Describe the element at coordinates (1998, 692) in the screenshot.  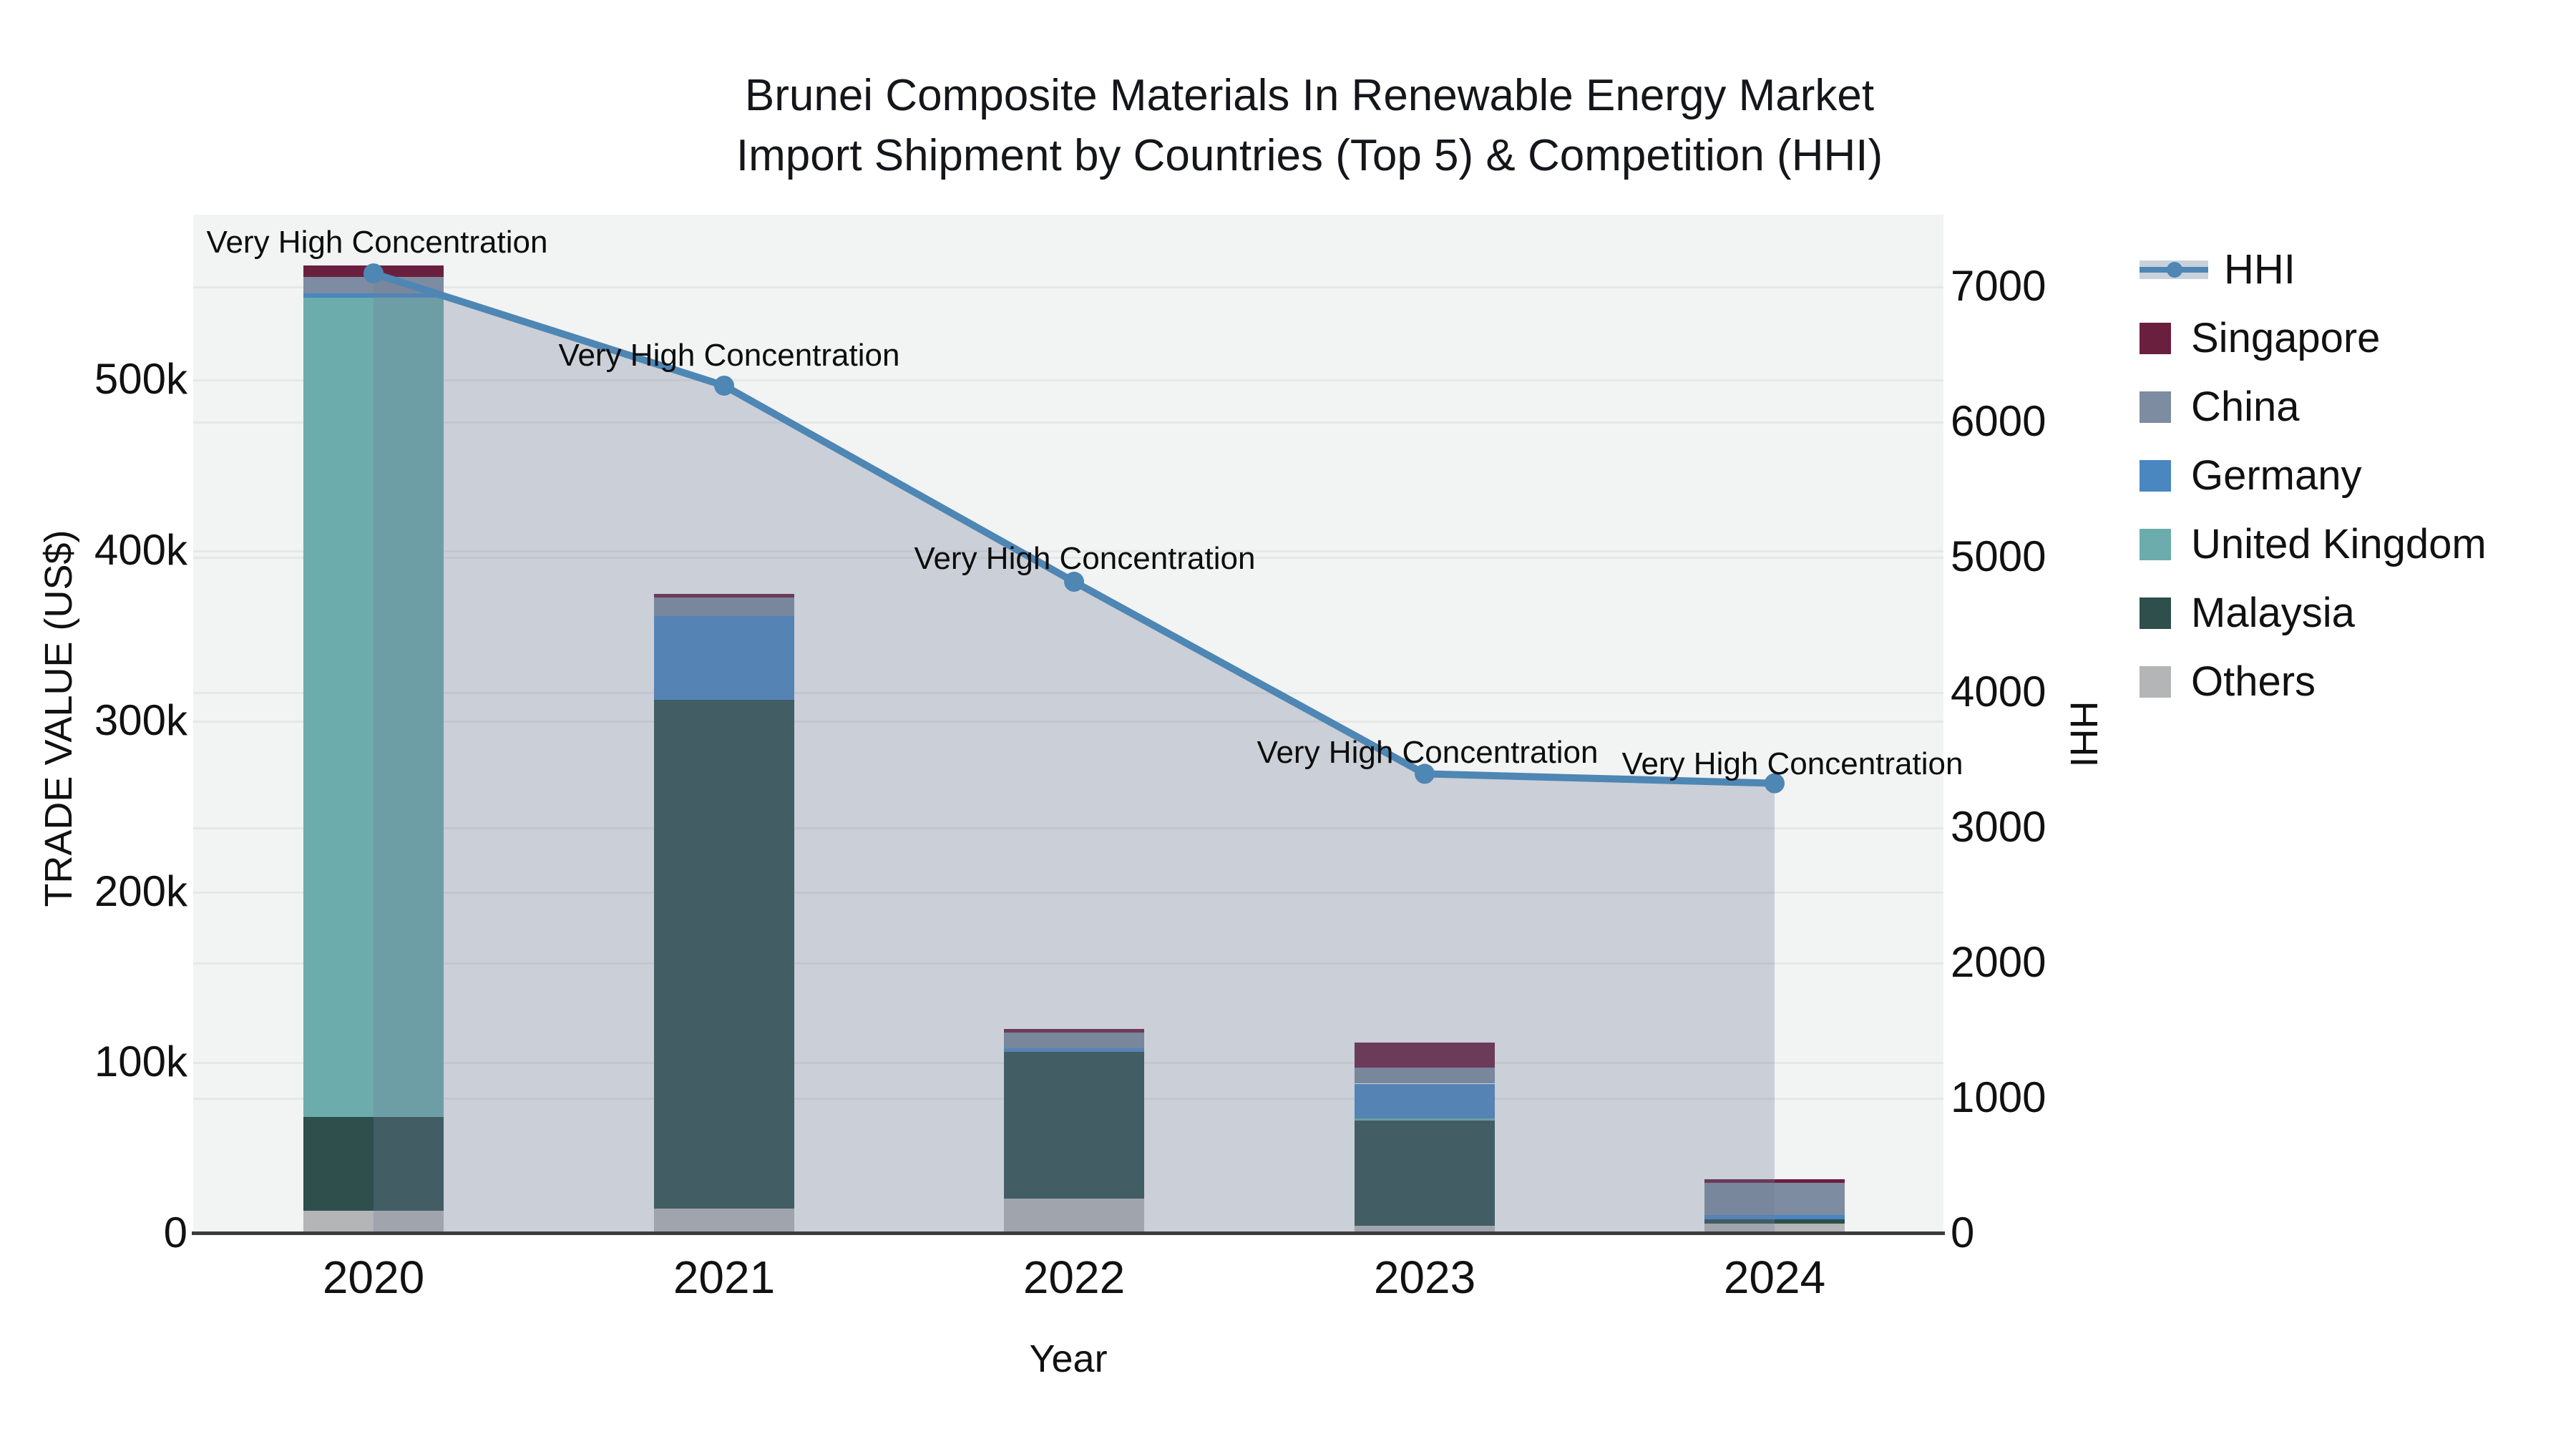
I see `y-right-tick-label: 4000` at that location.